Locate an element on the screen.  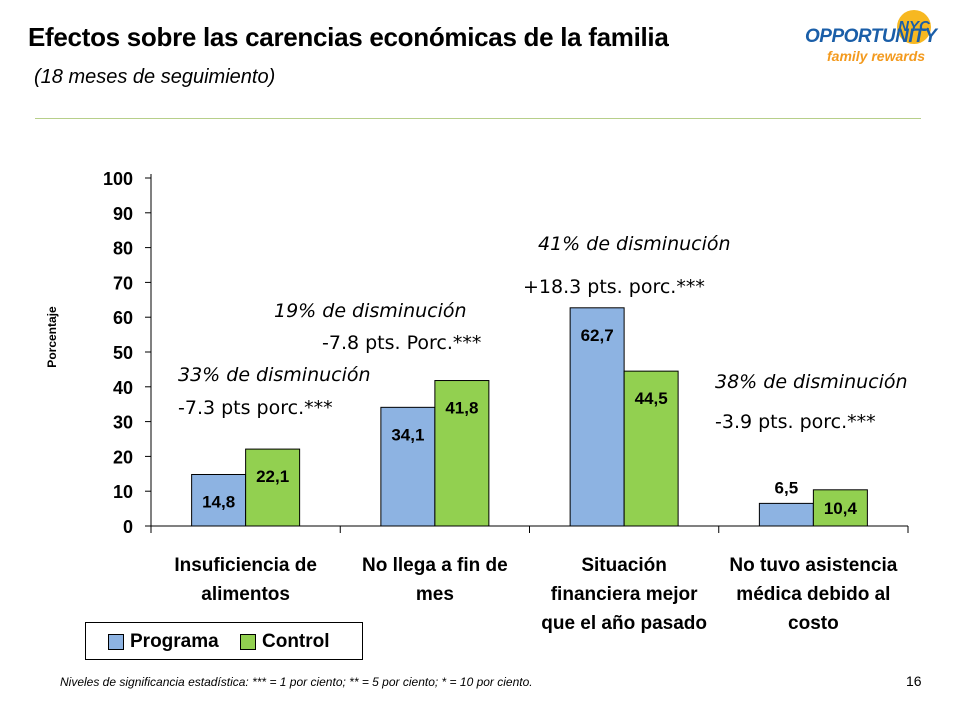
logo-nyc-text: NYC is located at coordinates (914, 26).